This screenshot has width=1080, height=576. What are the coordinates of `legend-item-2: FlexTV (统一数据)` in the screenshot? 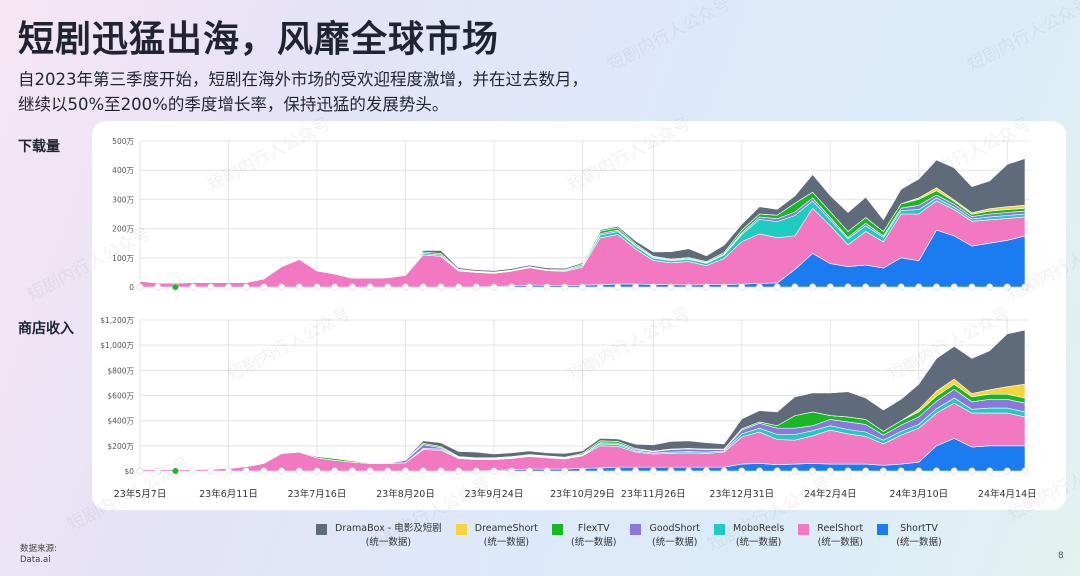 It's located at (584, 536).